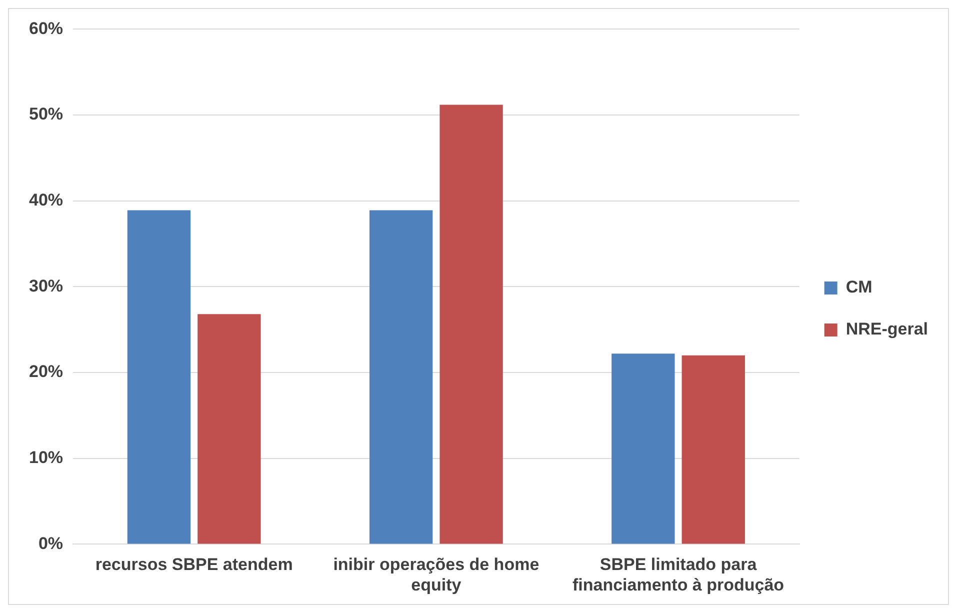 The width and height of the screenshot is (957, 613). Describe the element at coordinates (859, 287) in the screenshot. I see `legend-label: CM` at that location.